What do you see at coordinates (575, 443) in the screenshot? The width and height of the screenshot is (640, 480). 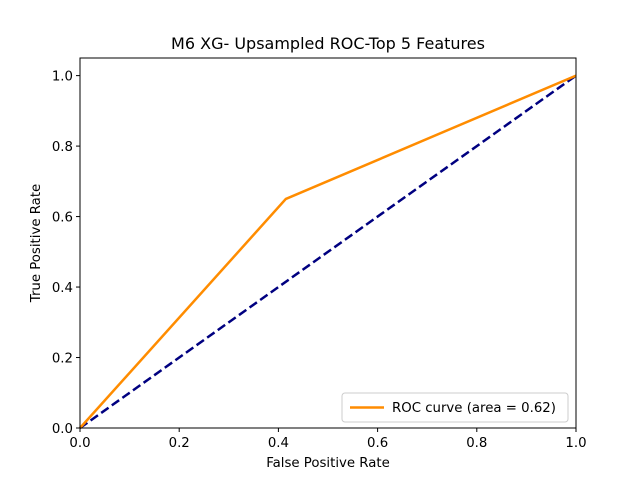 I see `x-tick-label: 1.0` at bounding box center [575, 443].